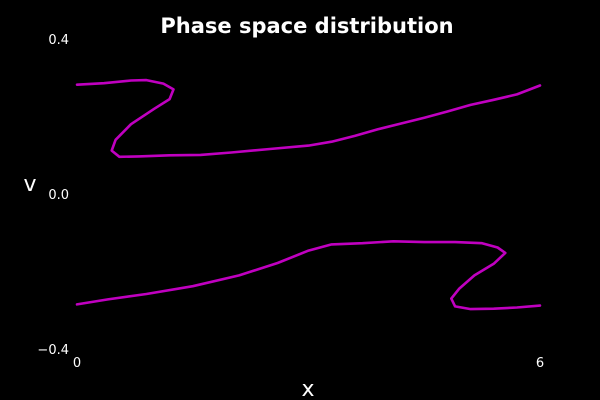 This screenshot has height=400, width=600. Describe the element at coordinates (58, 40) in the screenshot. I see `y-tick-label: 0.4` at that location.